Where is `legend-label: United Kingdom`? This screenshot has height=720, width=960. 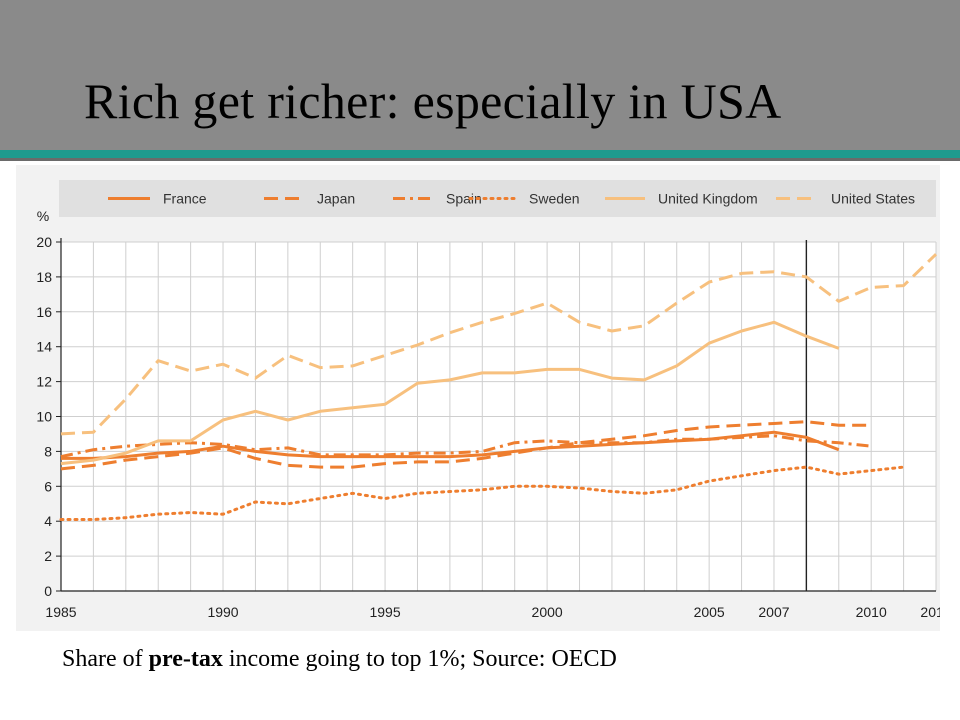 legend-label: United Kingdom is located at coordinates (708, 199).